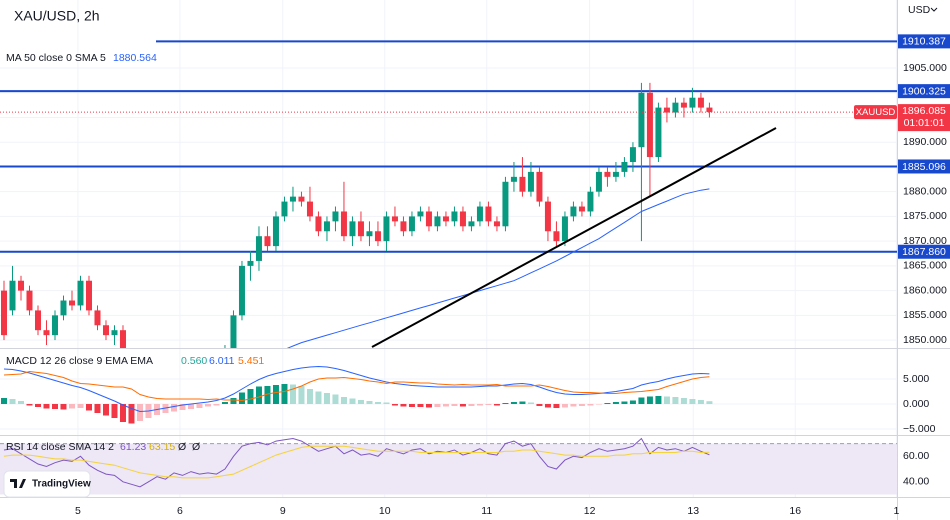 This screenshot has height=520, width=950. What do you see at coordinates (924, 42) in the screenshot?
I see `level-badge-label: 1910.387` at bounding box center [924, 42].